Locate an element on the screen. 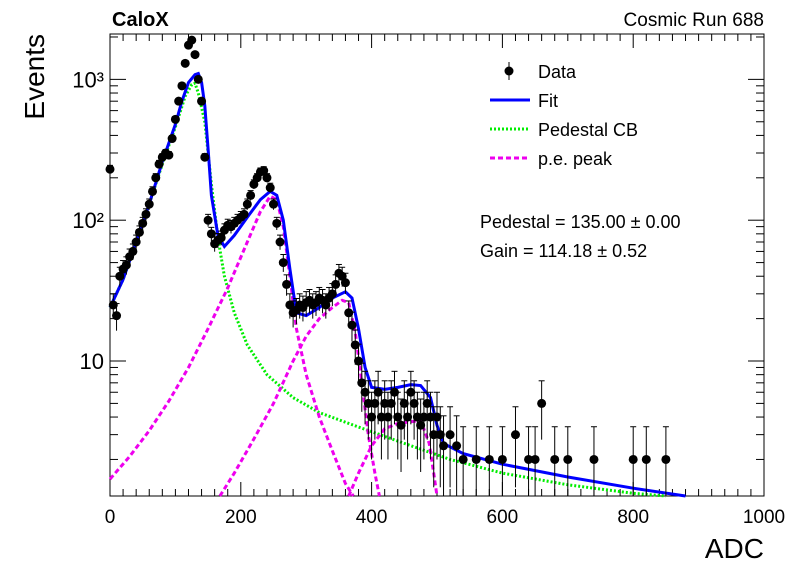 This screenshot has height=572, width=796. pedestal-stat: Pedestal = 135.00 ± 0.00 is located at coordinates (580, 222).